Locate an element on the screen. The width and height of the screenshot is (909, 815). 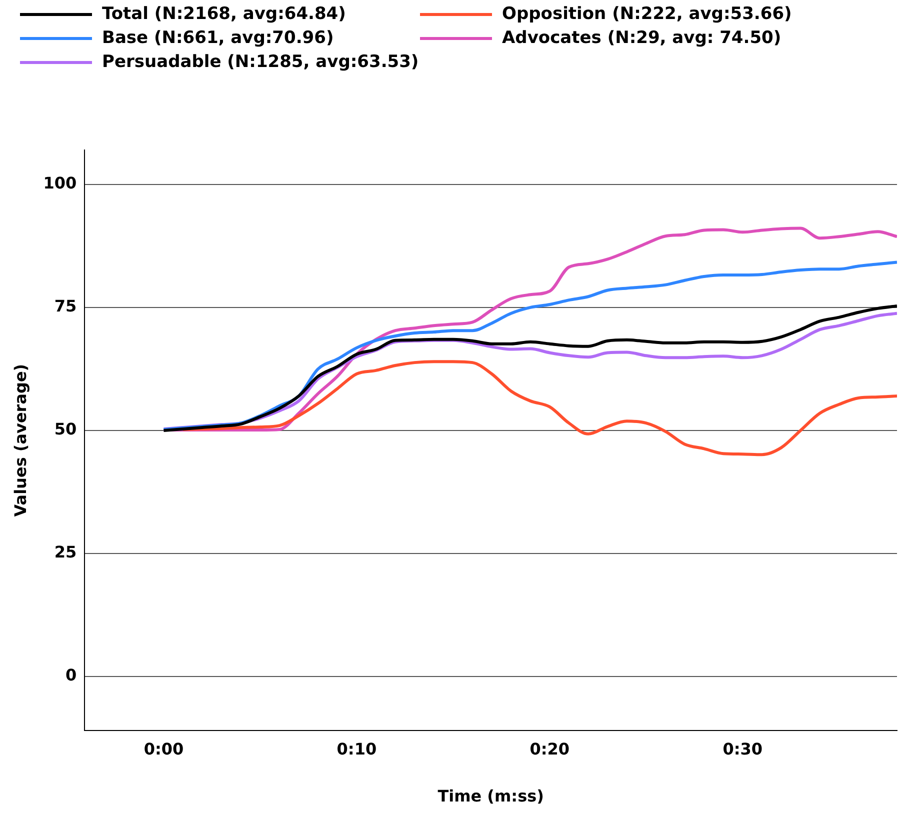
y-tick-label: 25 is located at coordinates (65, 552).